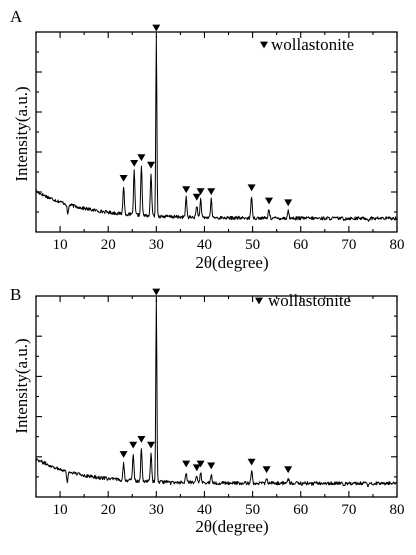 Image resolution: width=416 pixels, height=555 pixels. I want to click on panel-a-legend-label: wollastonite, so click(312, 44).